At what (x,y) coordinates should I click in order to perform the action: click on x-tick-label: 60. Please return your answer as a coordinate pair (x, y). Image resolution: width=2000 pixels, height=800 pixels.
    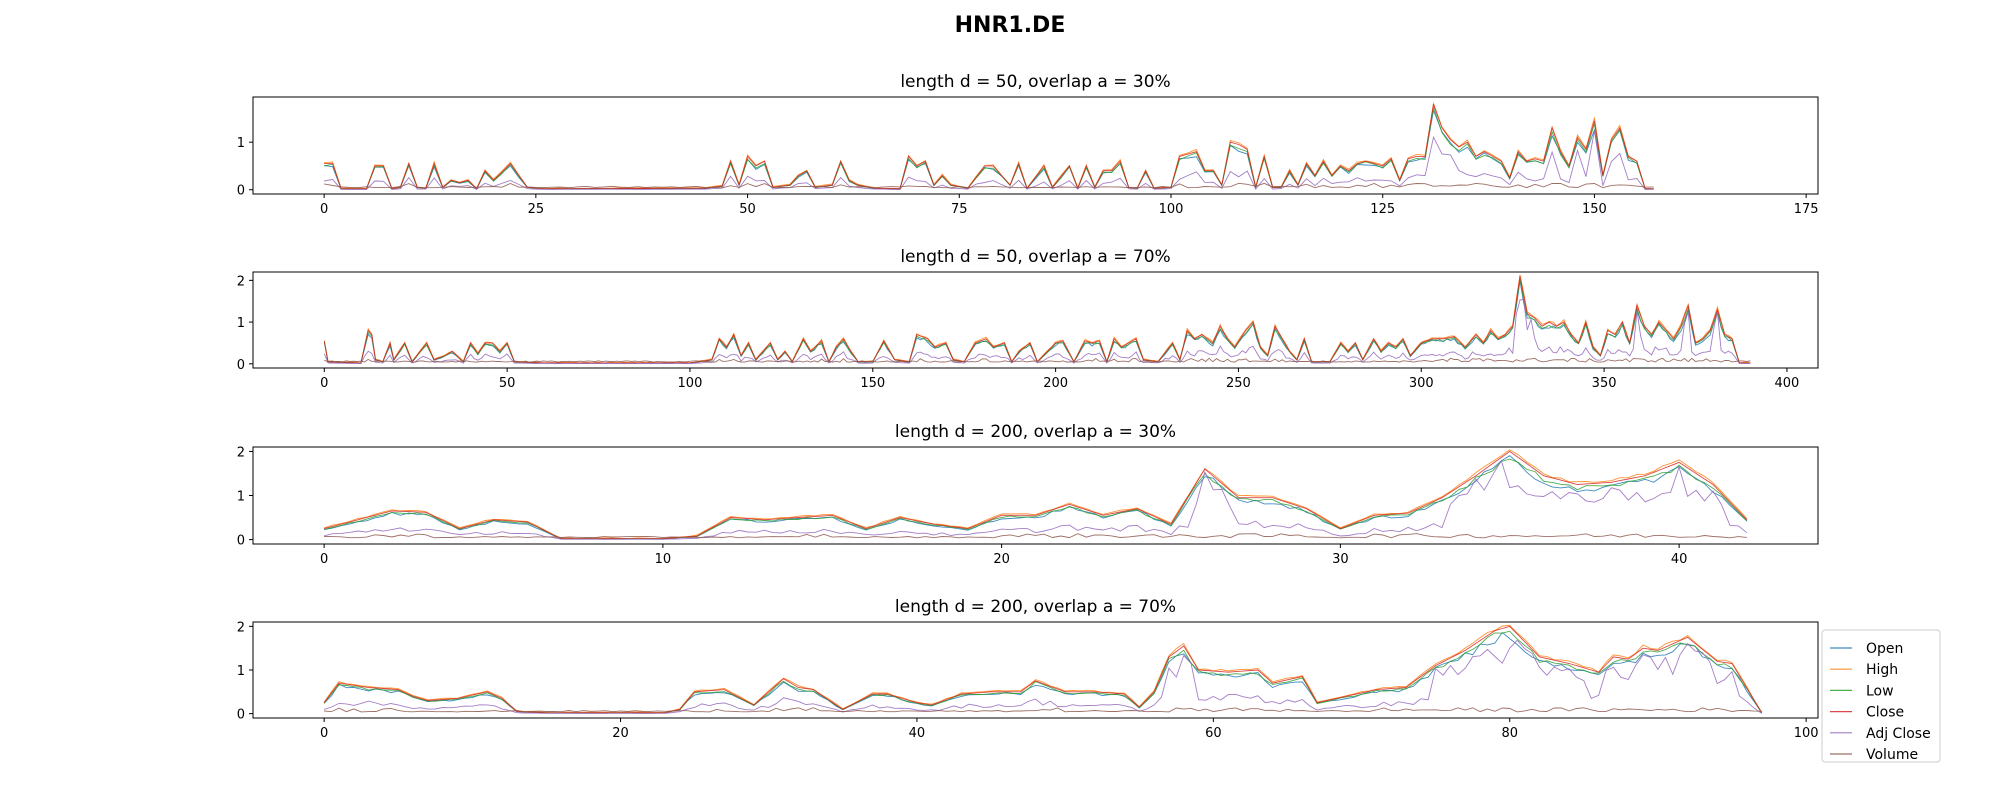
    Looking at the image, I should click on (1213, 733).